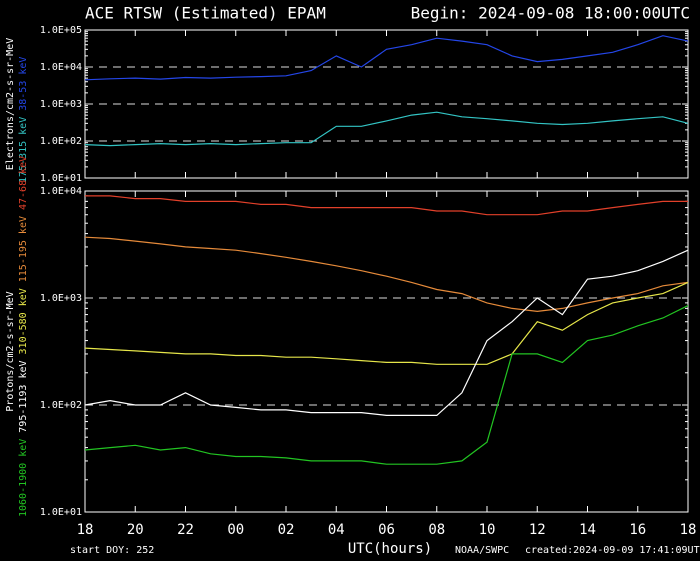 Image resolution: width=700 pixels, height=561 pixels. Describe the element at coordinates (23, 84) in the screenshot. I see `legend-entry: 38-53 keV` at that location.